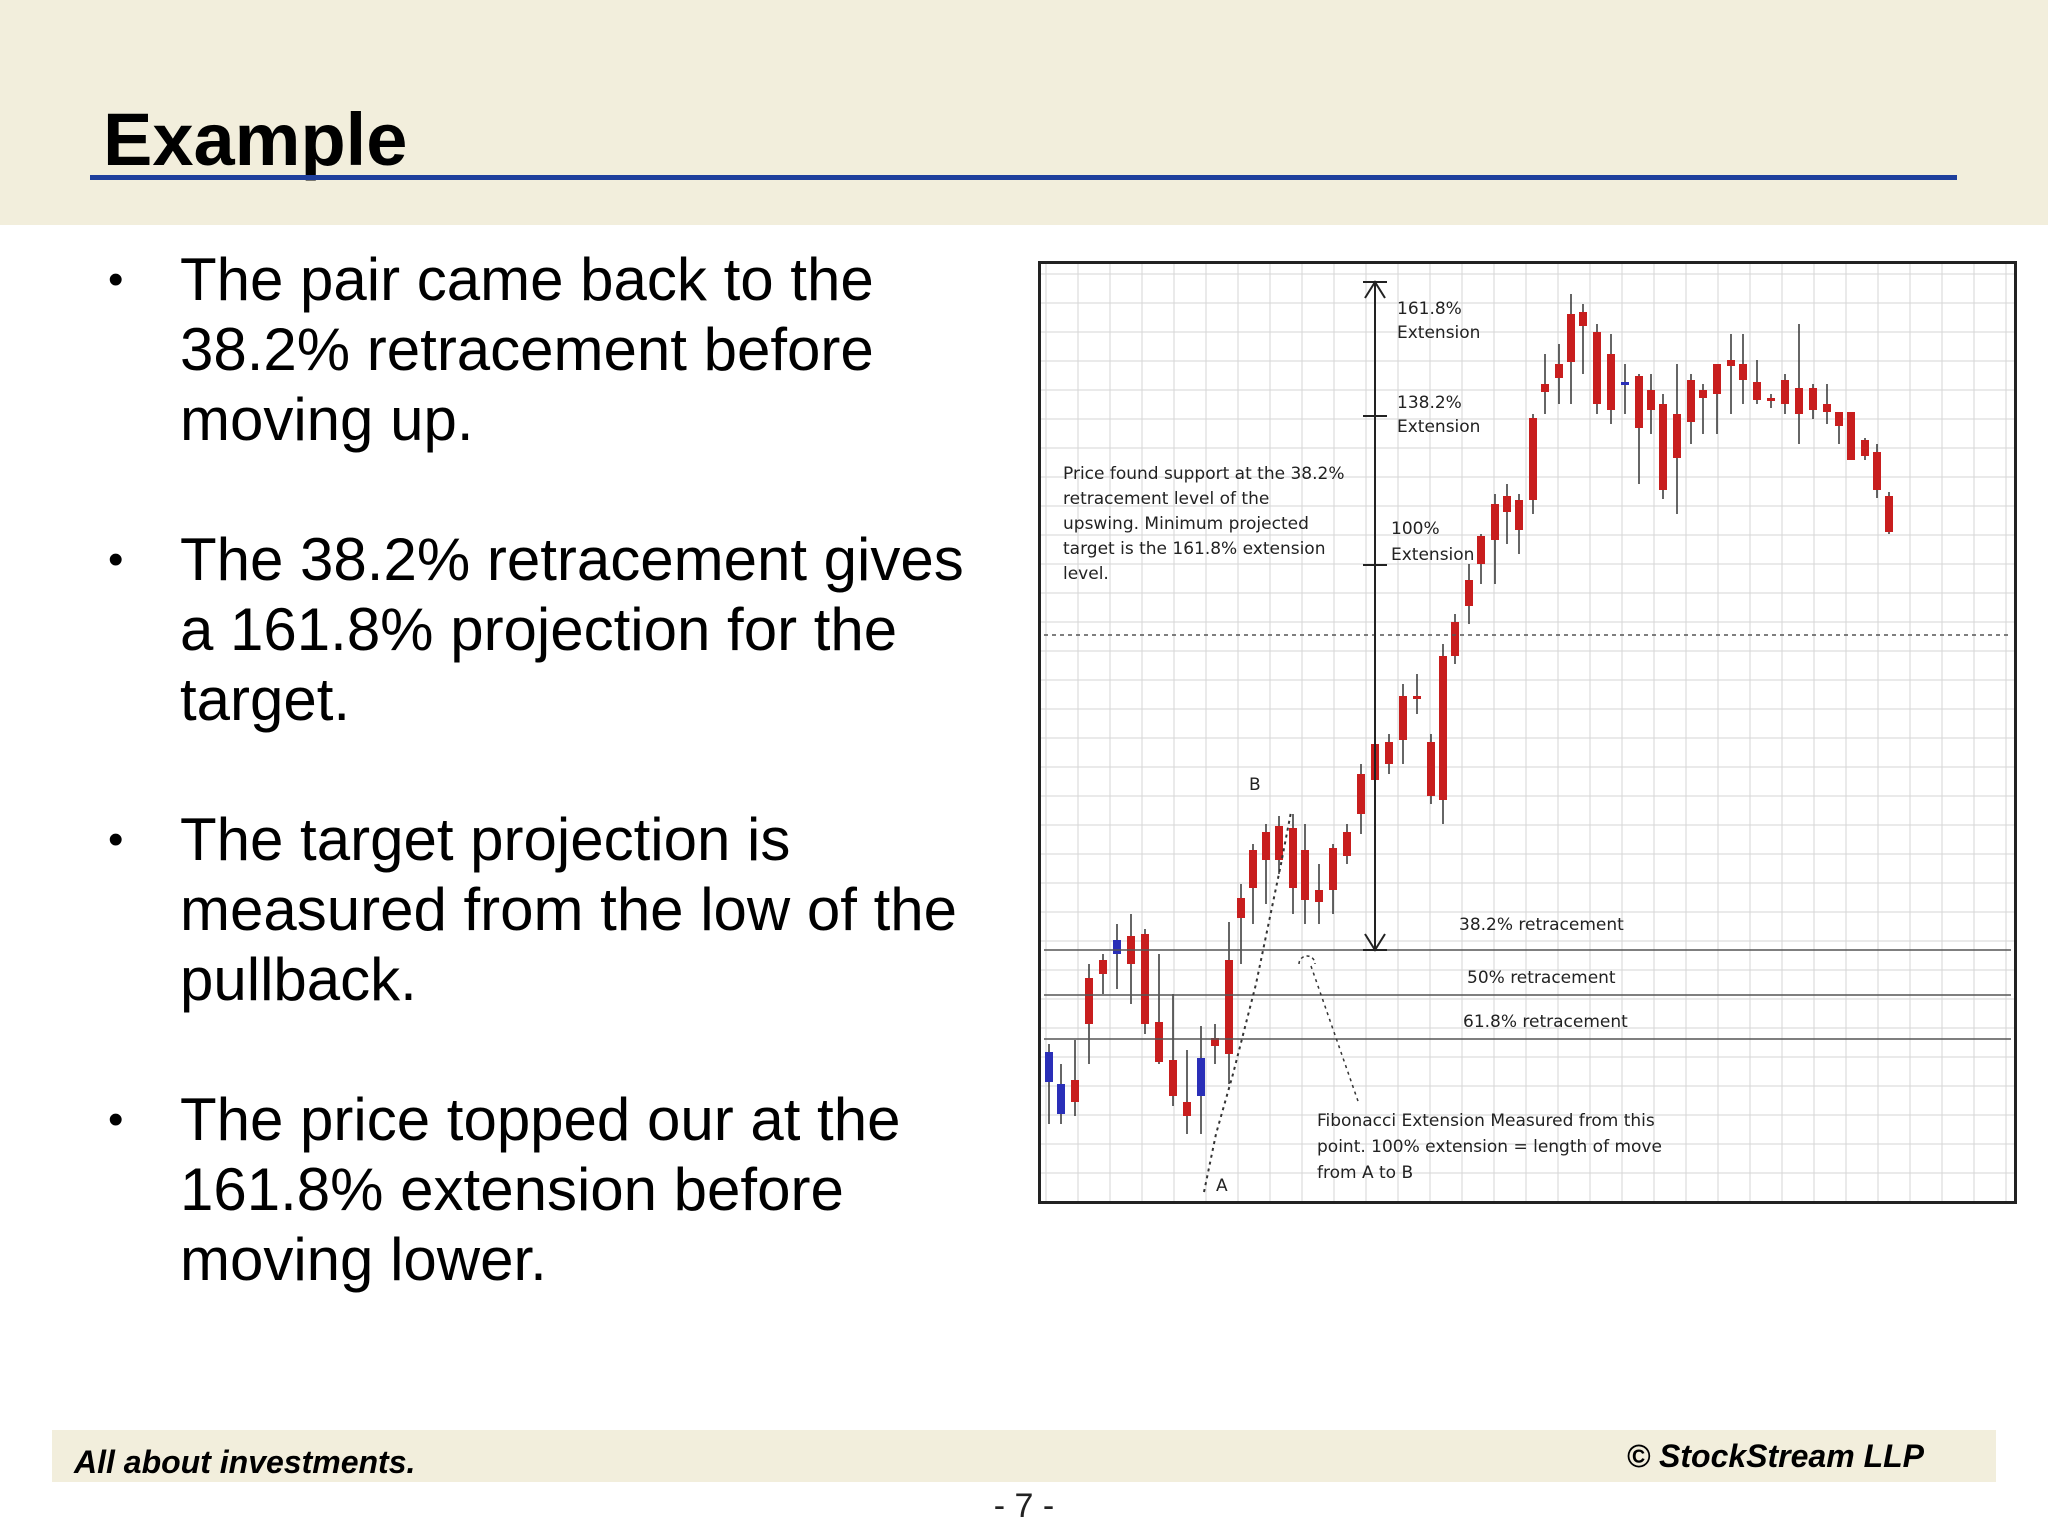 This screenshot has width=2048, height=1536. What do you see at coordinates (1166, 499) in the screenshot?
I see `support-note-line: retracement level of the` at bounding box center [1166, 499].